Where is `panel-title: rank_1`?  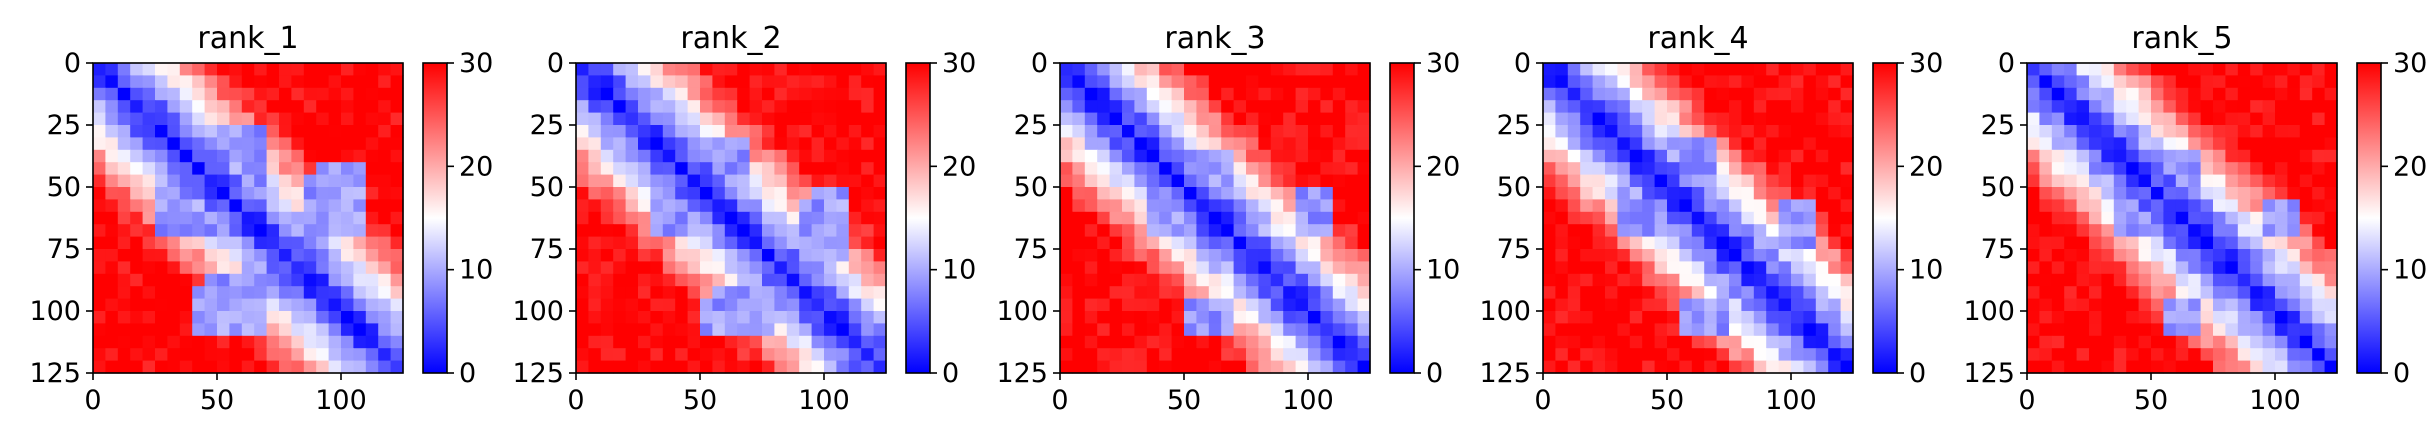 panel-title: rank_1 is located at coordinates (247, 38).